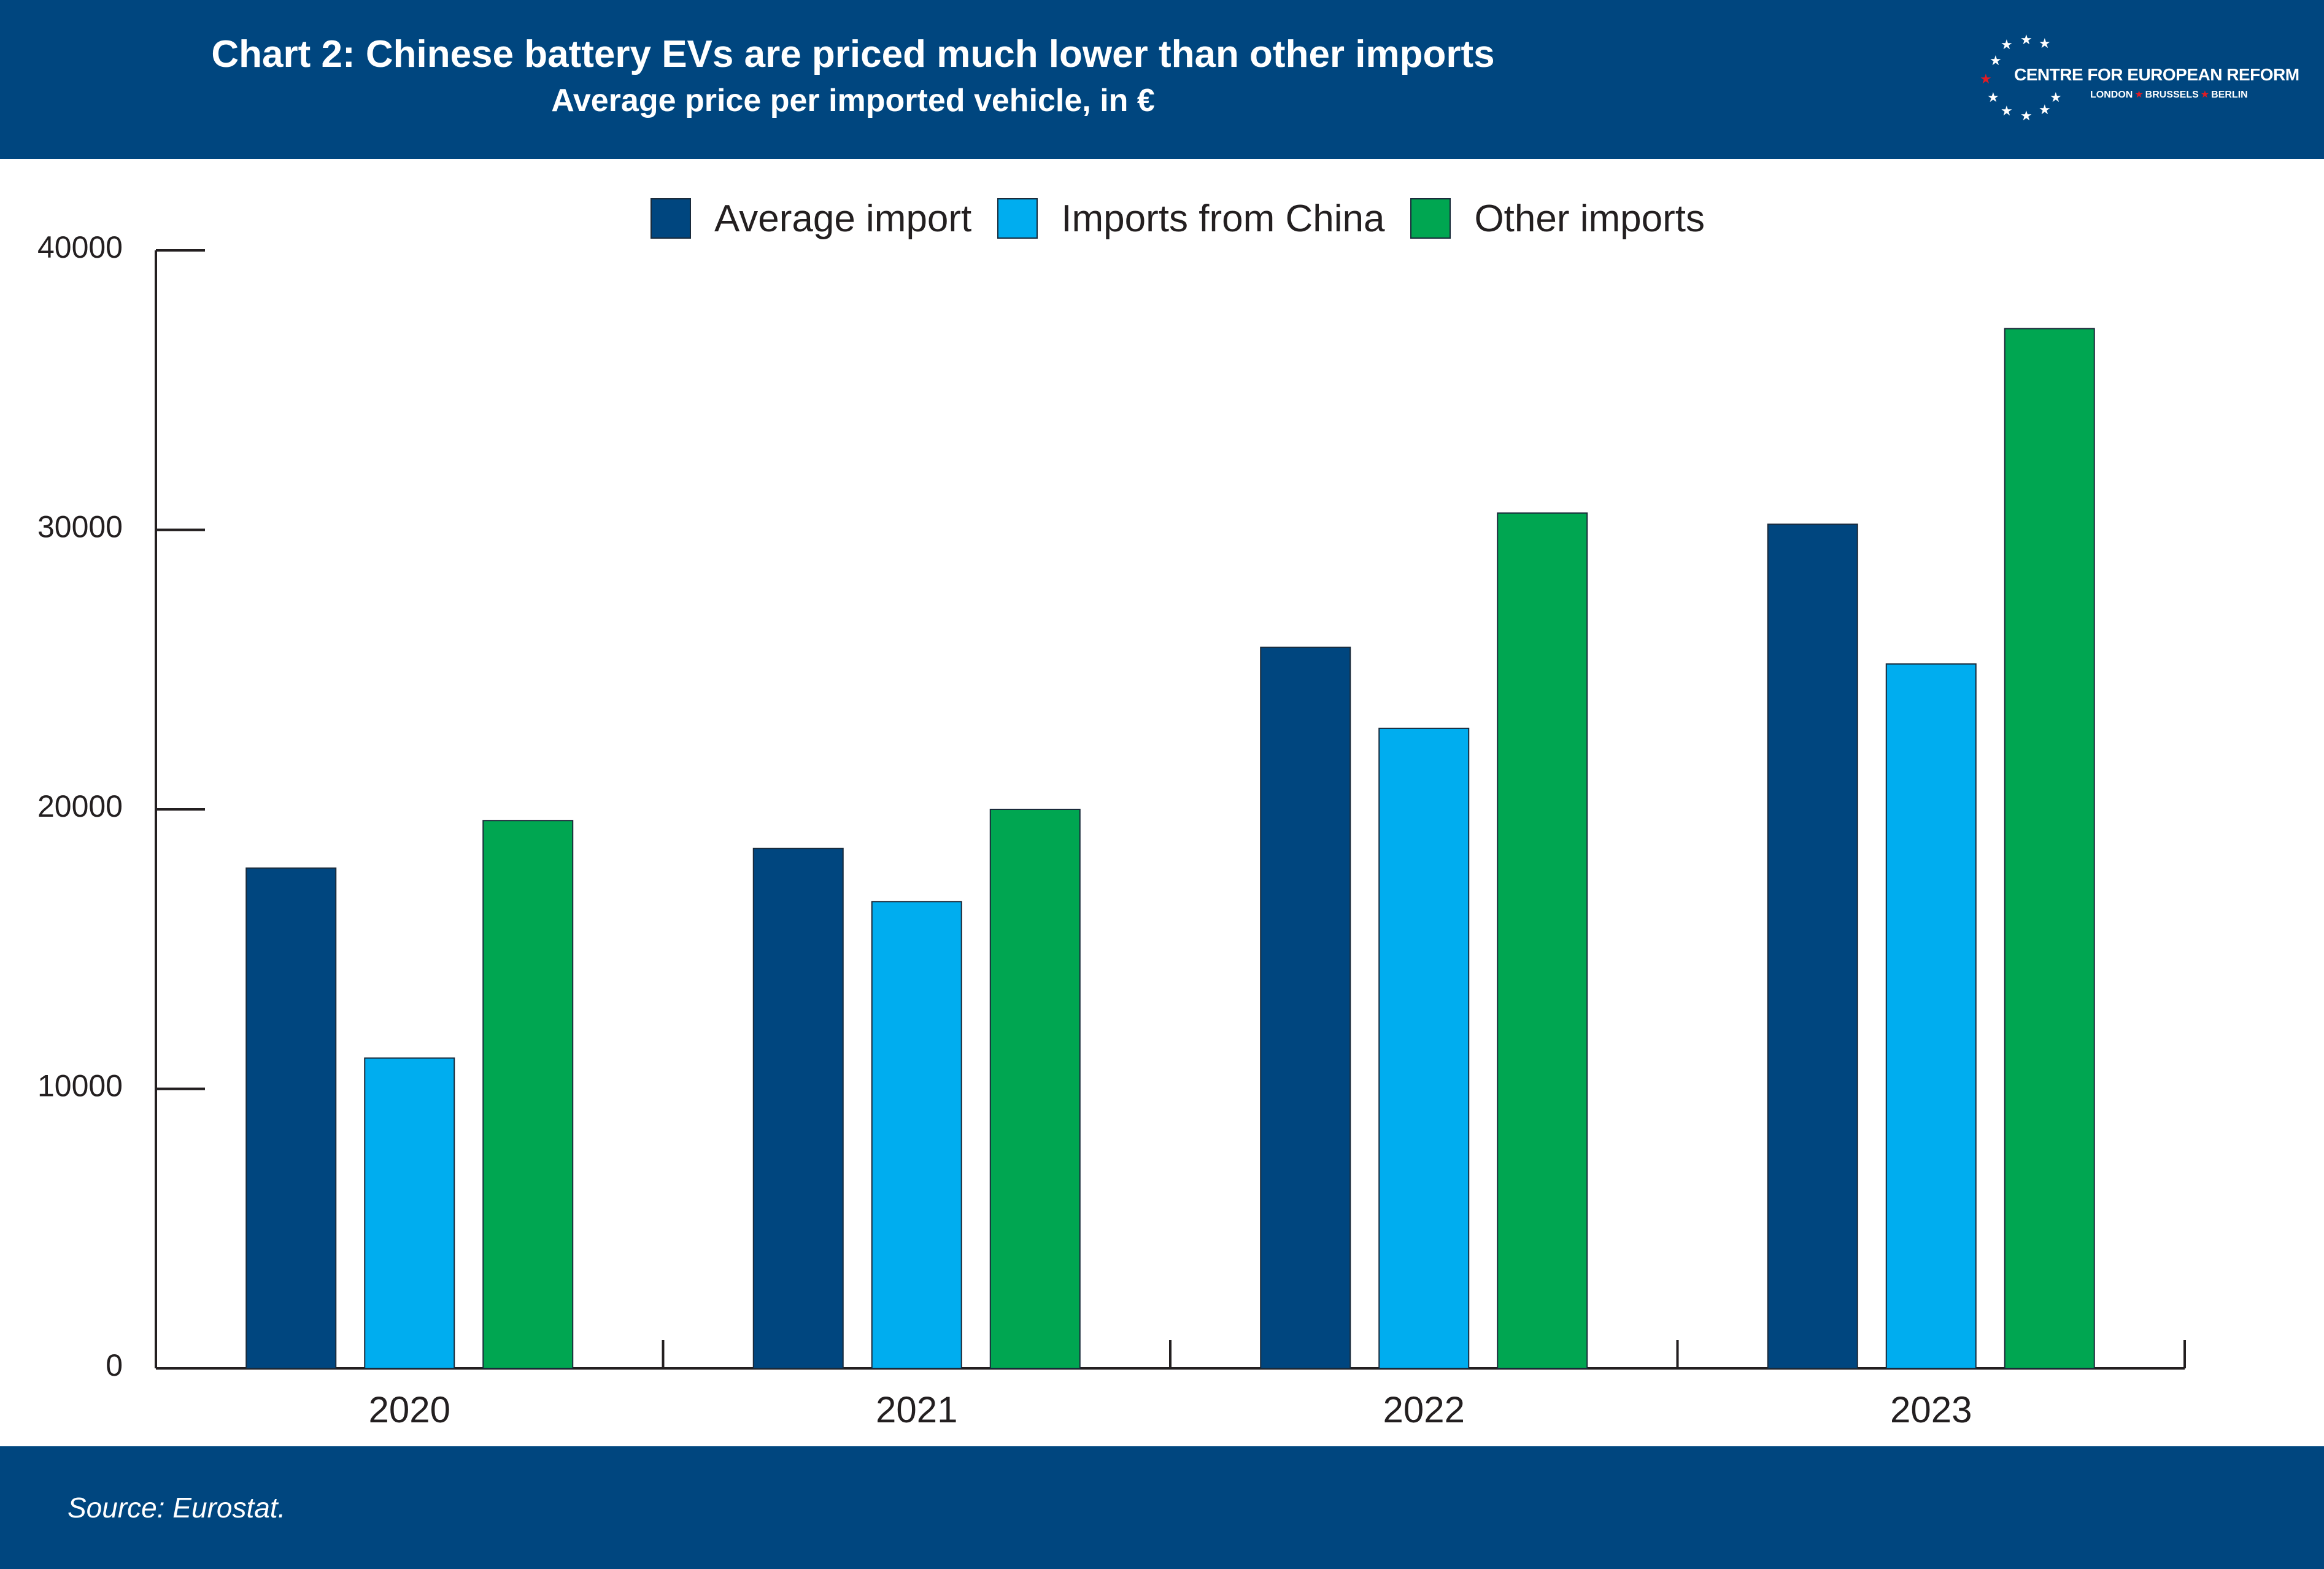  What do you see at coordinates (1305, 1008) in the screenshot?
I see `bar-average-import-2022` at bounding box center [1305, 1008].